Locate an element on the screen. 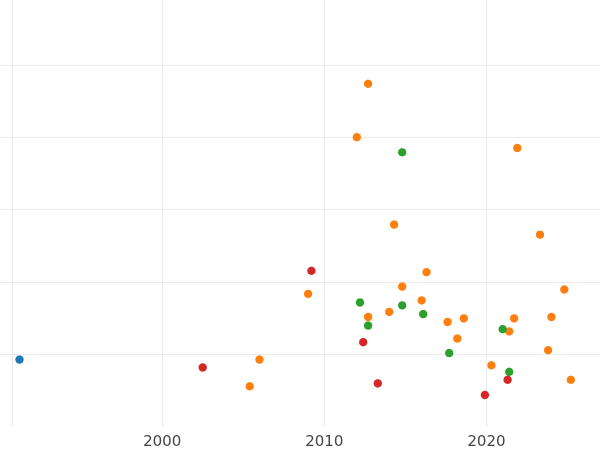  x-tick-label-2020: 2020 is located at coordinates (486, 441).